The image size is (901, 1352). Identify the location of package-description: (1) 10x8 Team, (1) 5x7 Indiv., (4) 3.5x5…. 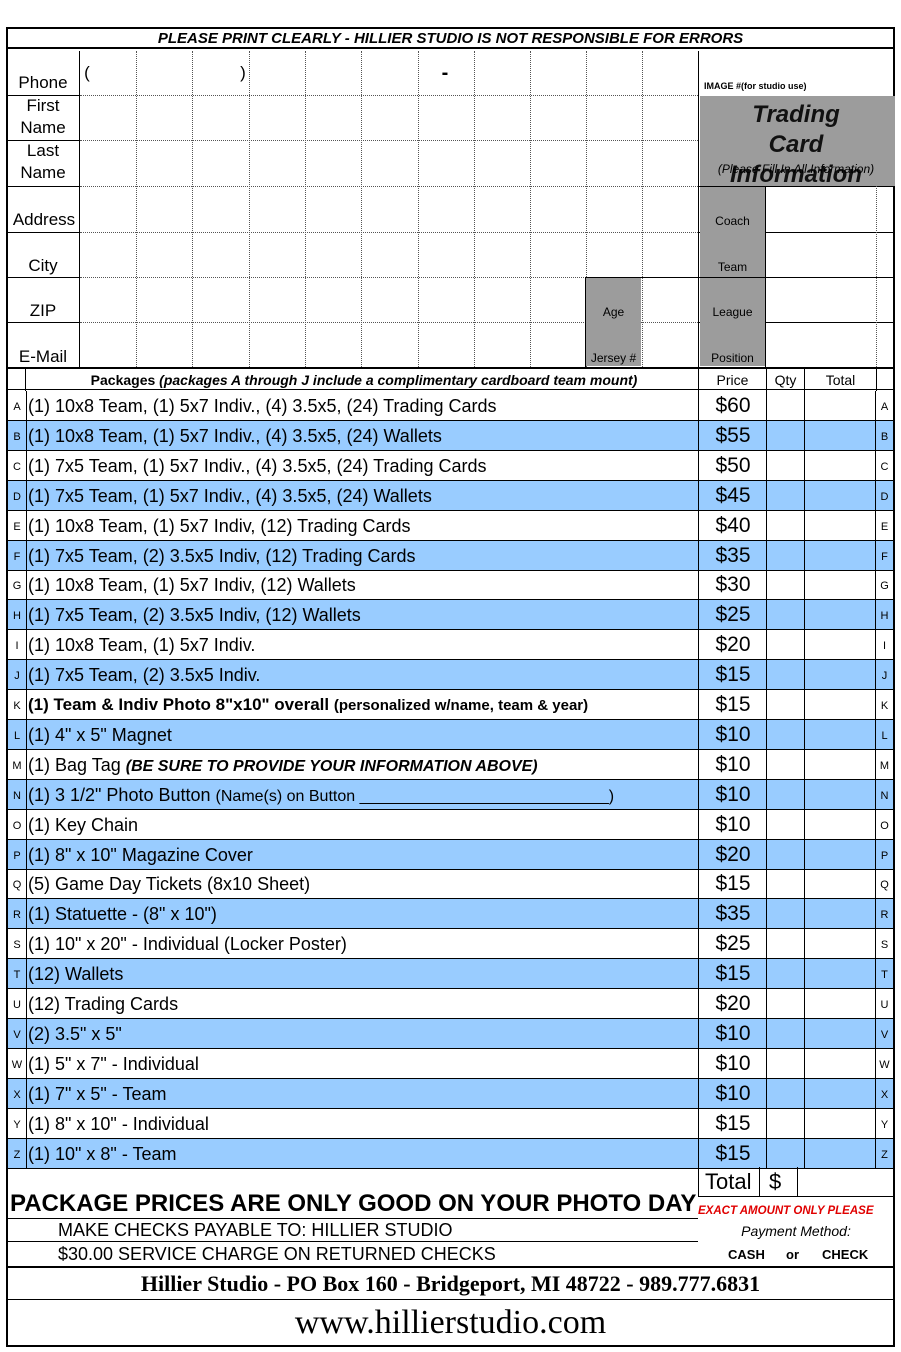
(262, 405).